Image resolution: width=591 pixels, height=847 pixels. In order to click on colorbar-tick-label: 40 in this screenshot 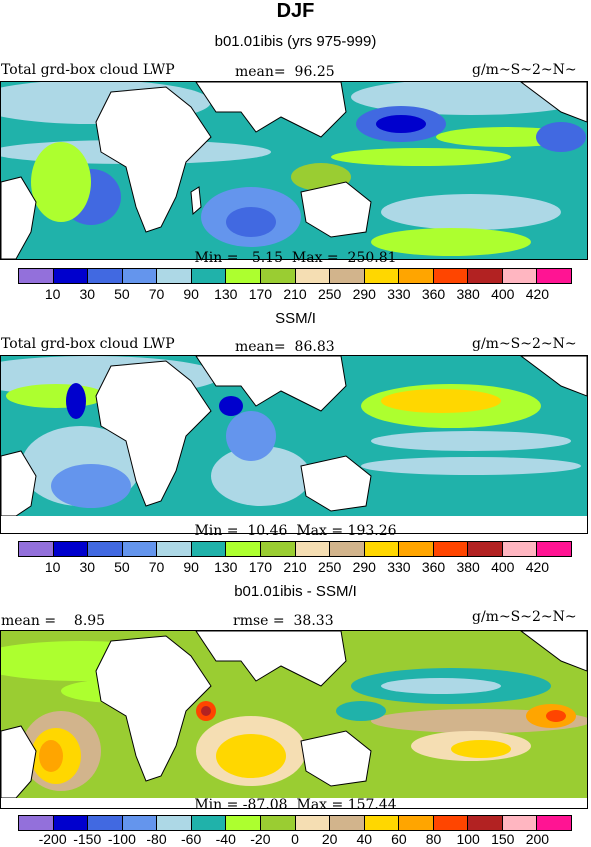, I will do `click(364, 839)`.